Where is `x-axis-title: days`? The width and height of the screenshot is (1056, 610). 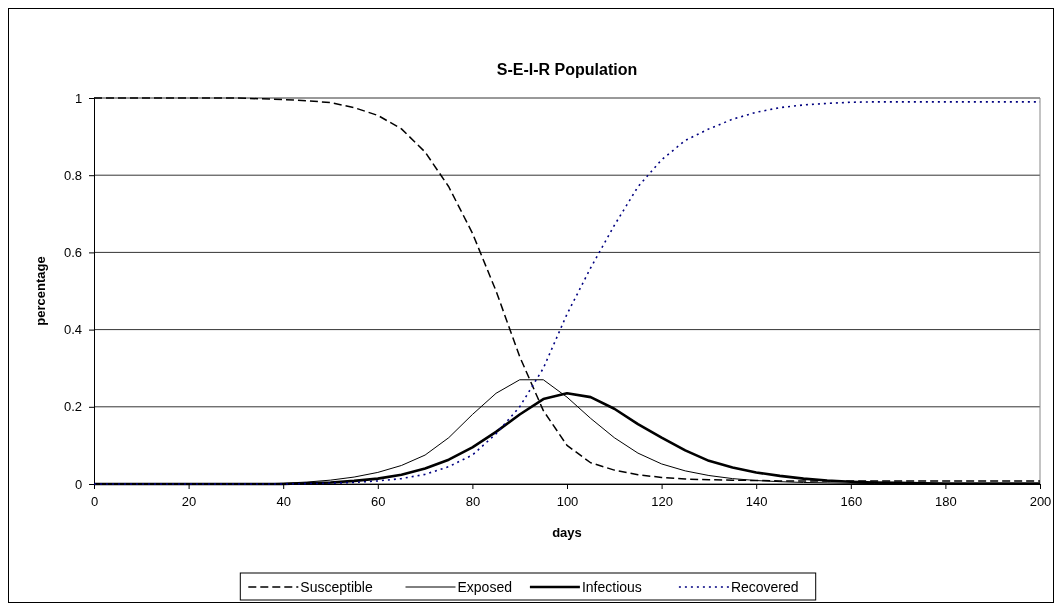 x-axis-title: days is located at coordinates (567, 532).